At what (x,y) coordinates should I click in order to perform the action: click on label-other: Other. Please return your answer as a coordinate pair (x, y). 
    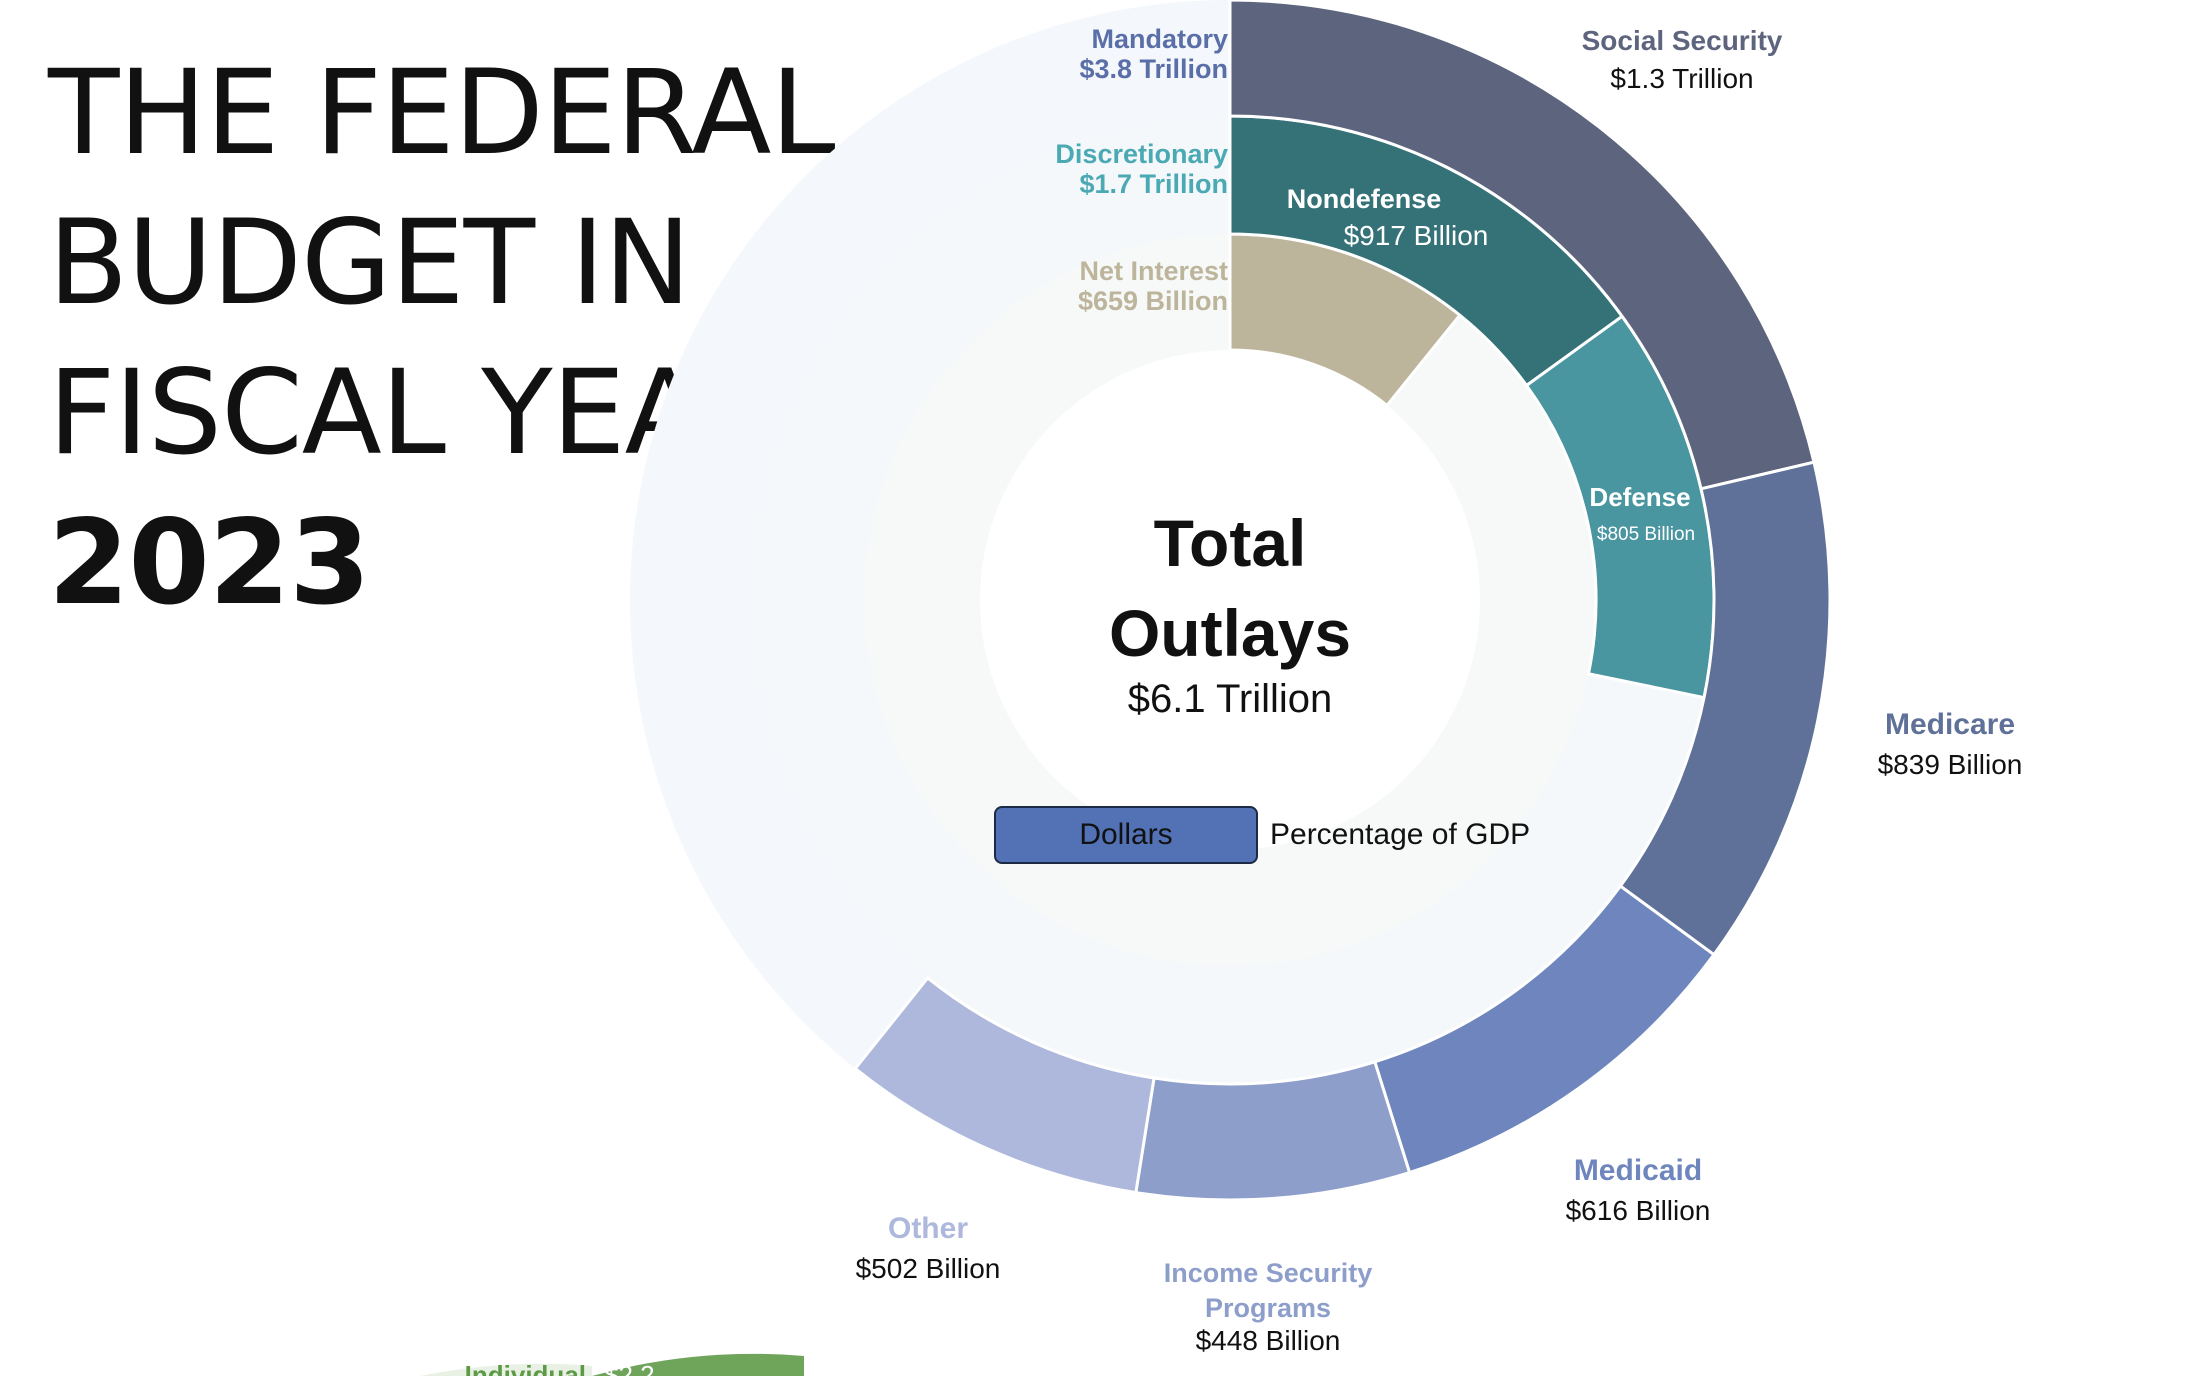
    Looking at the image, I should click on (928, 1228).